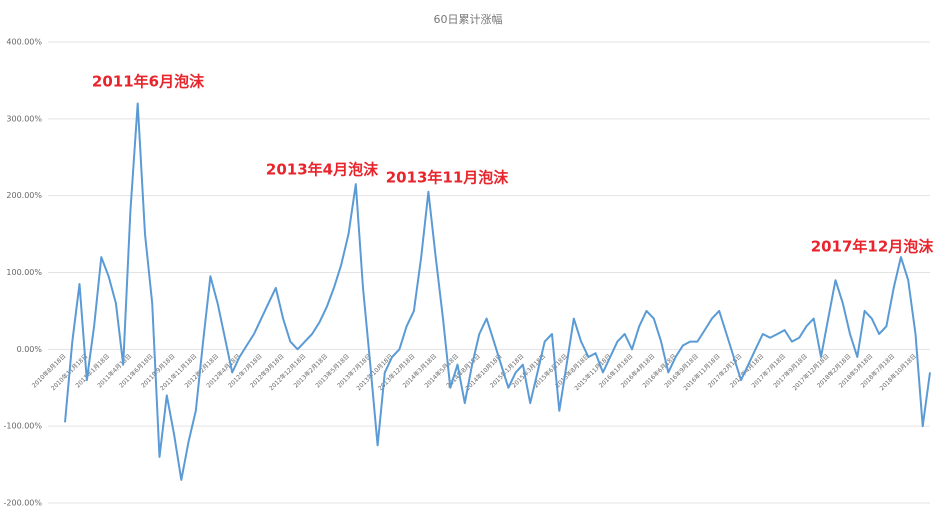 The image size is (936, 511). I want to click on y-tick-label: 300.00%, so click(24, 118).